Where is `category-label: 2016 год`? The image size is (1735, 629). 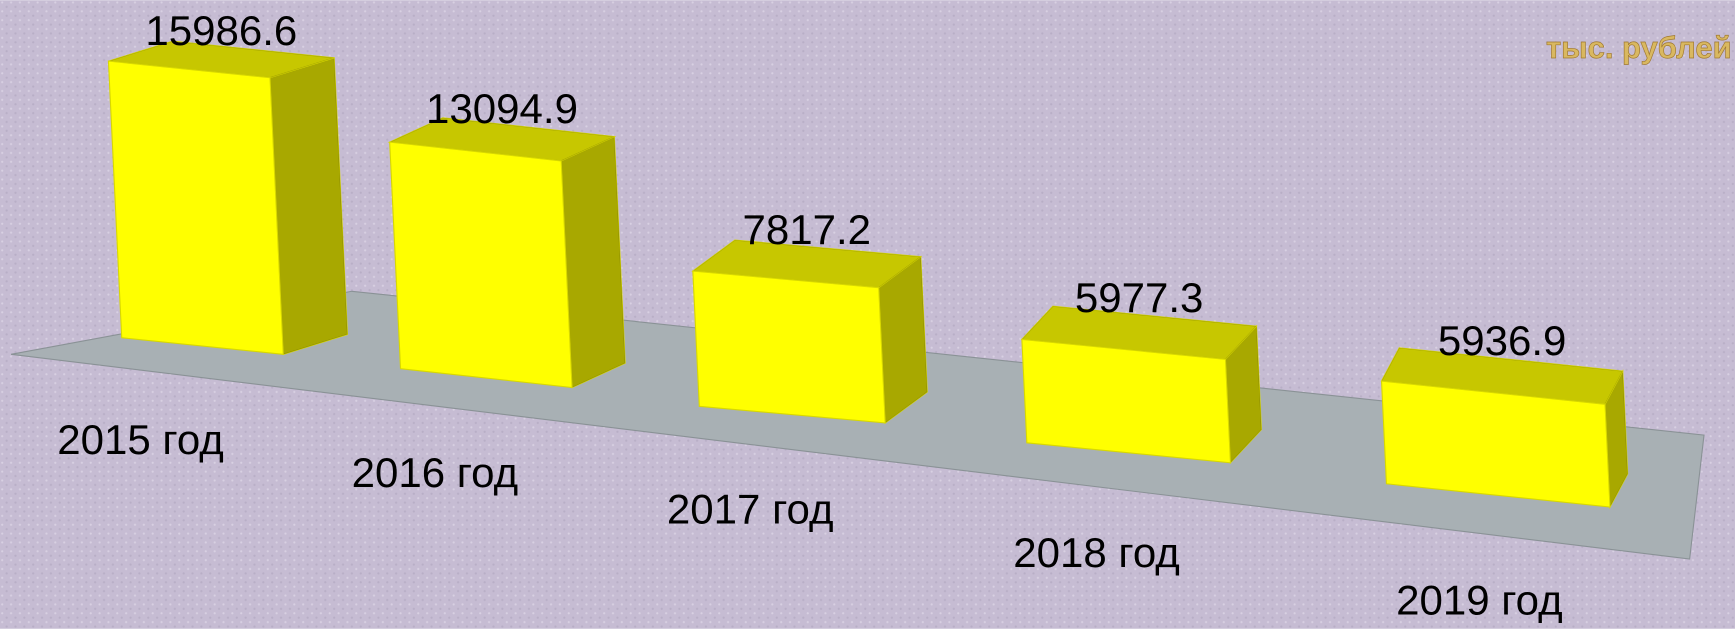
category-label: 2016 год is located at coordinates (435, 472).